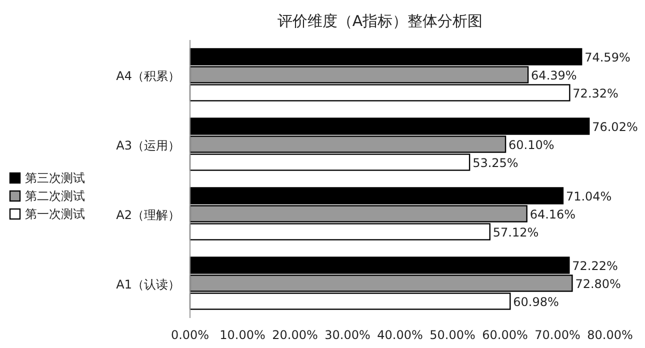 This screenshot has width=645, height=348. I want to click on data-label: 57.12%, so click(515, 232).